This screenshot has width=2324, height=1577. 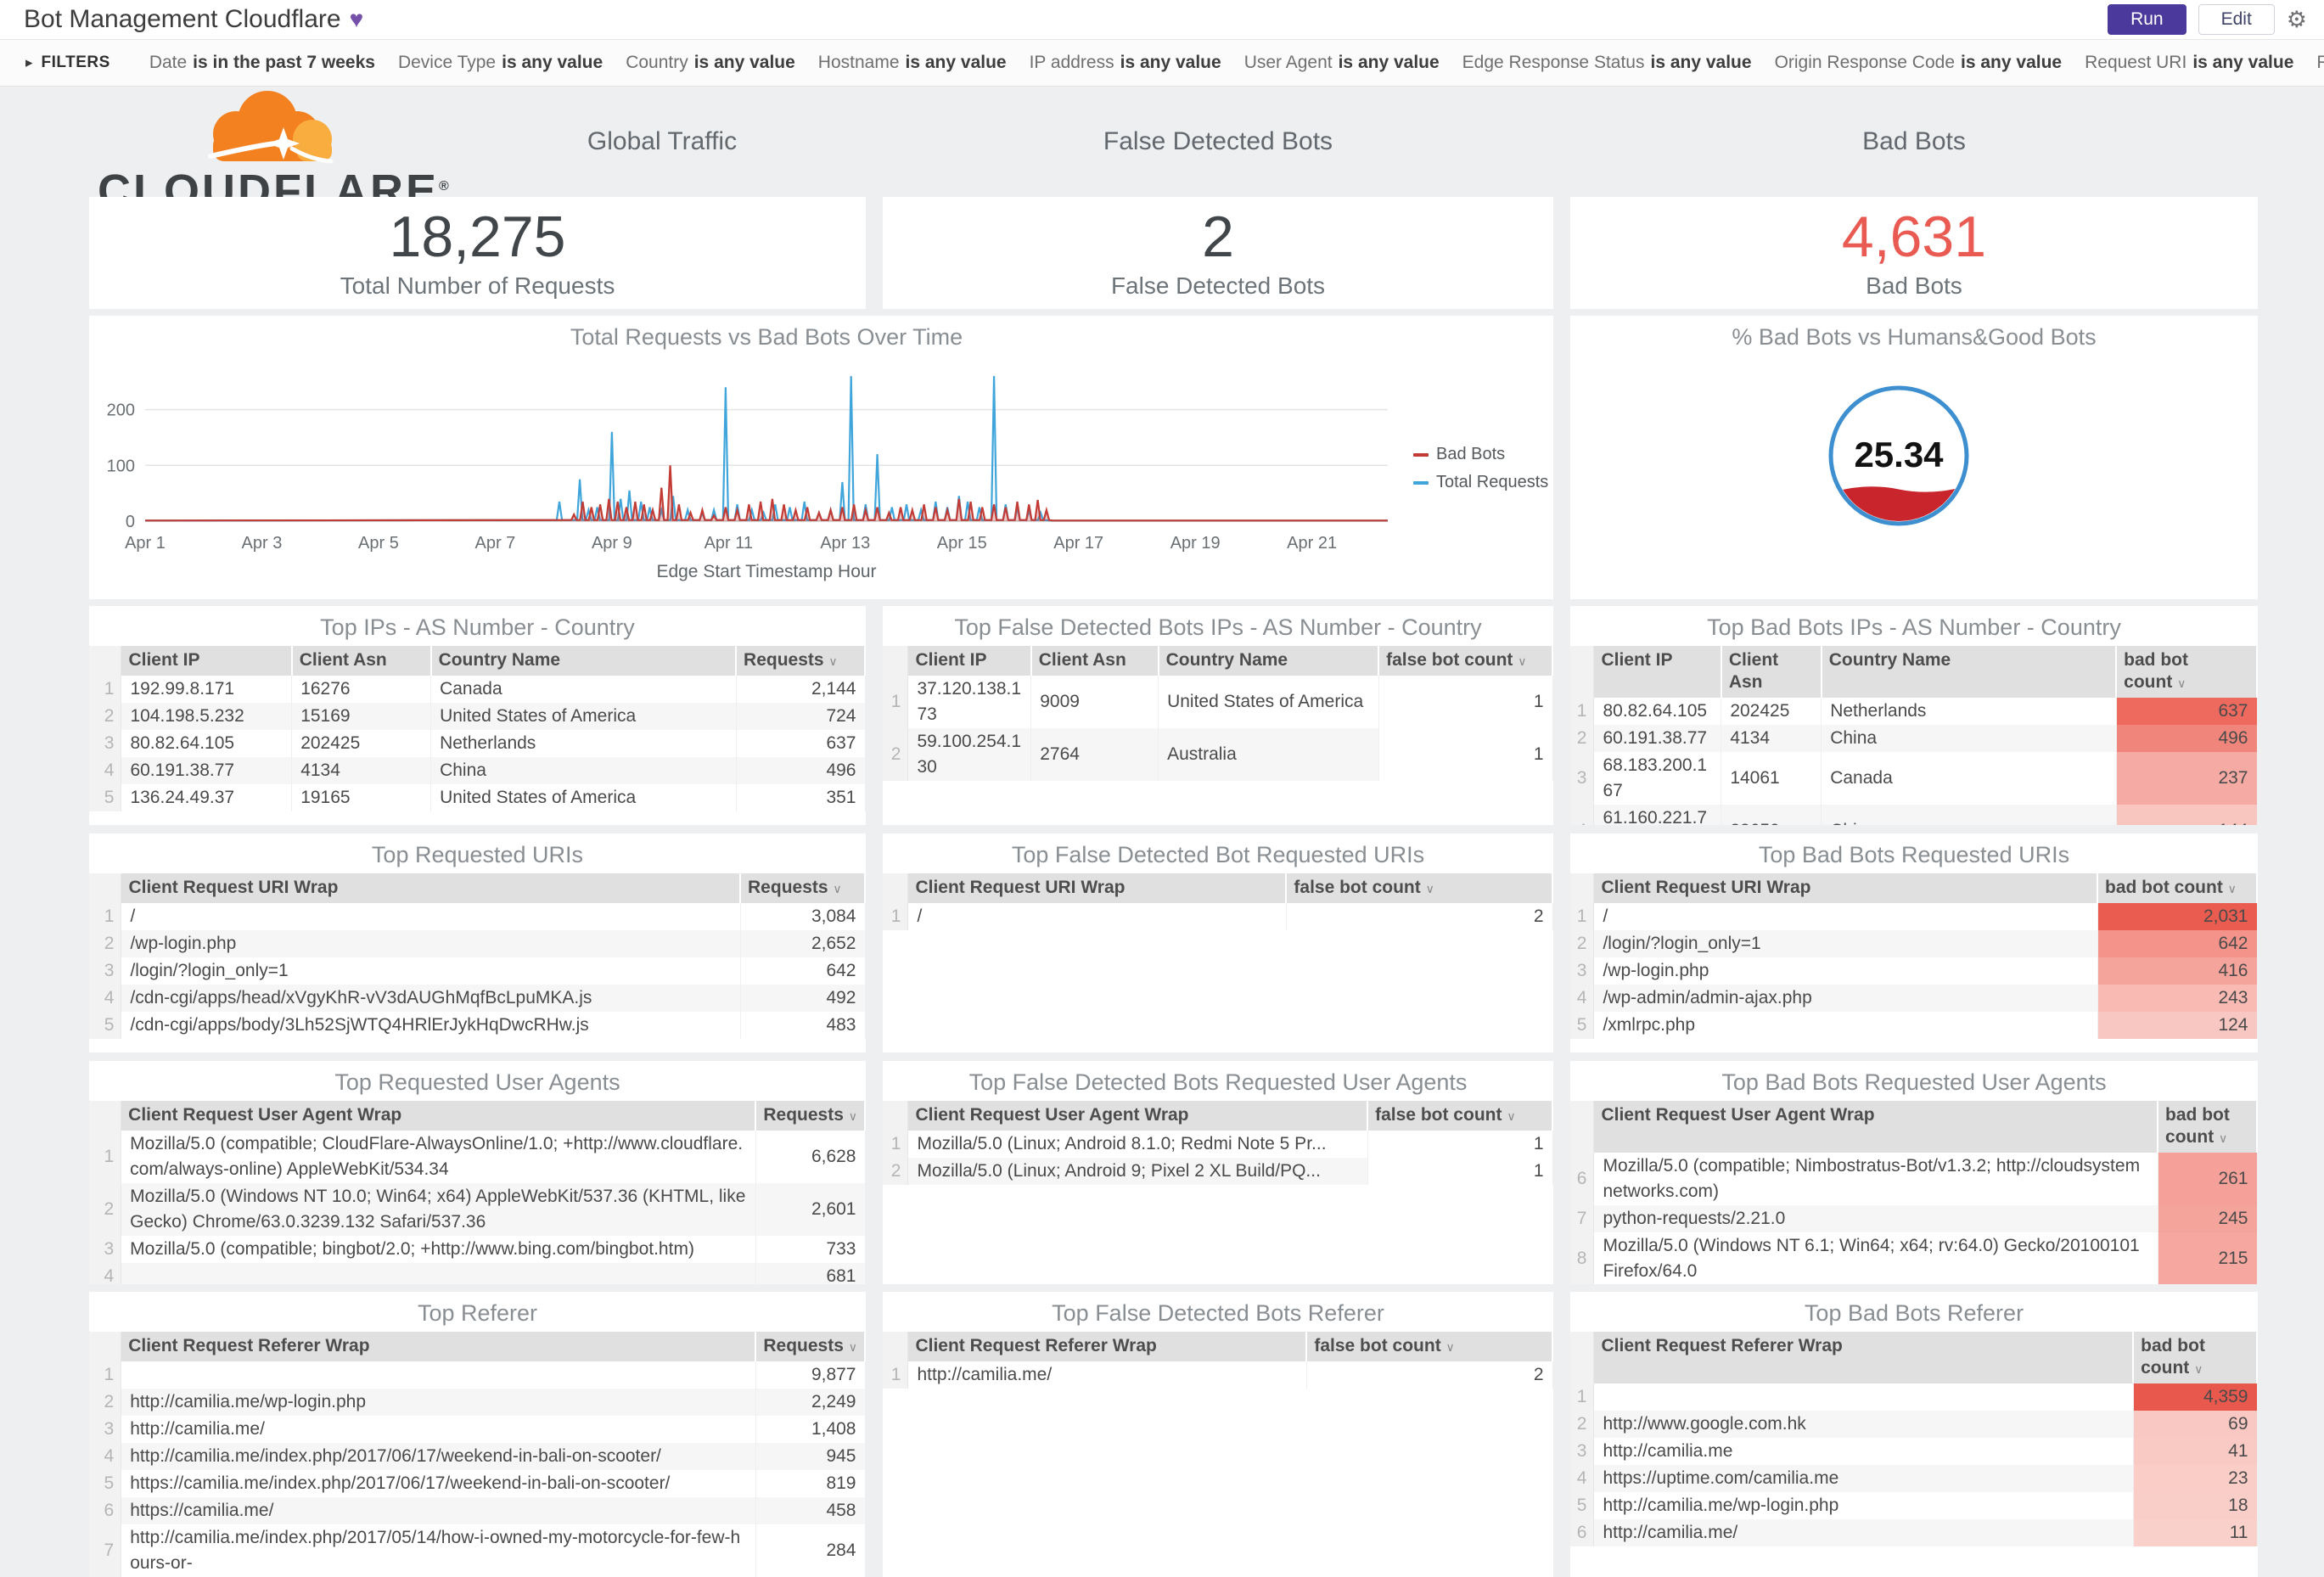 I want to click on column-header: Client IP, so click(x=207, y=661).